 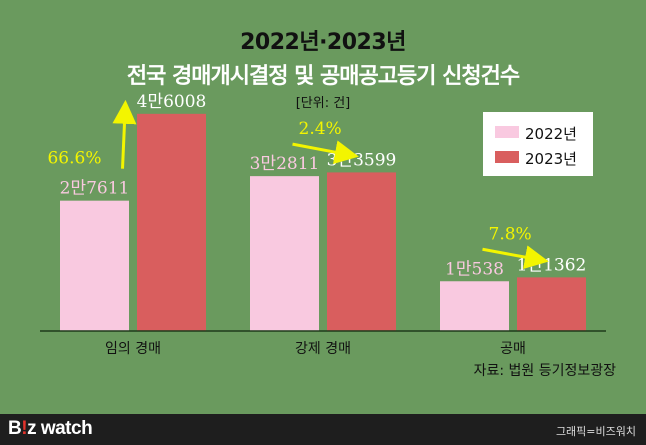 I want to click on growth-arrow-cat2, so click(x=515, y=257).